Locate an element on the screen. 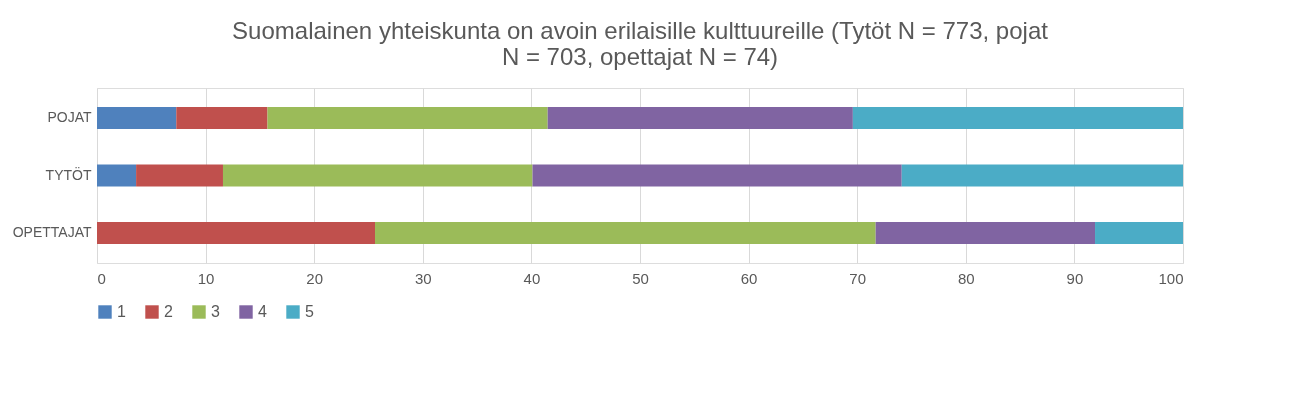  legend-label: 5 is located at coordinates (309, 311).